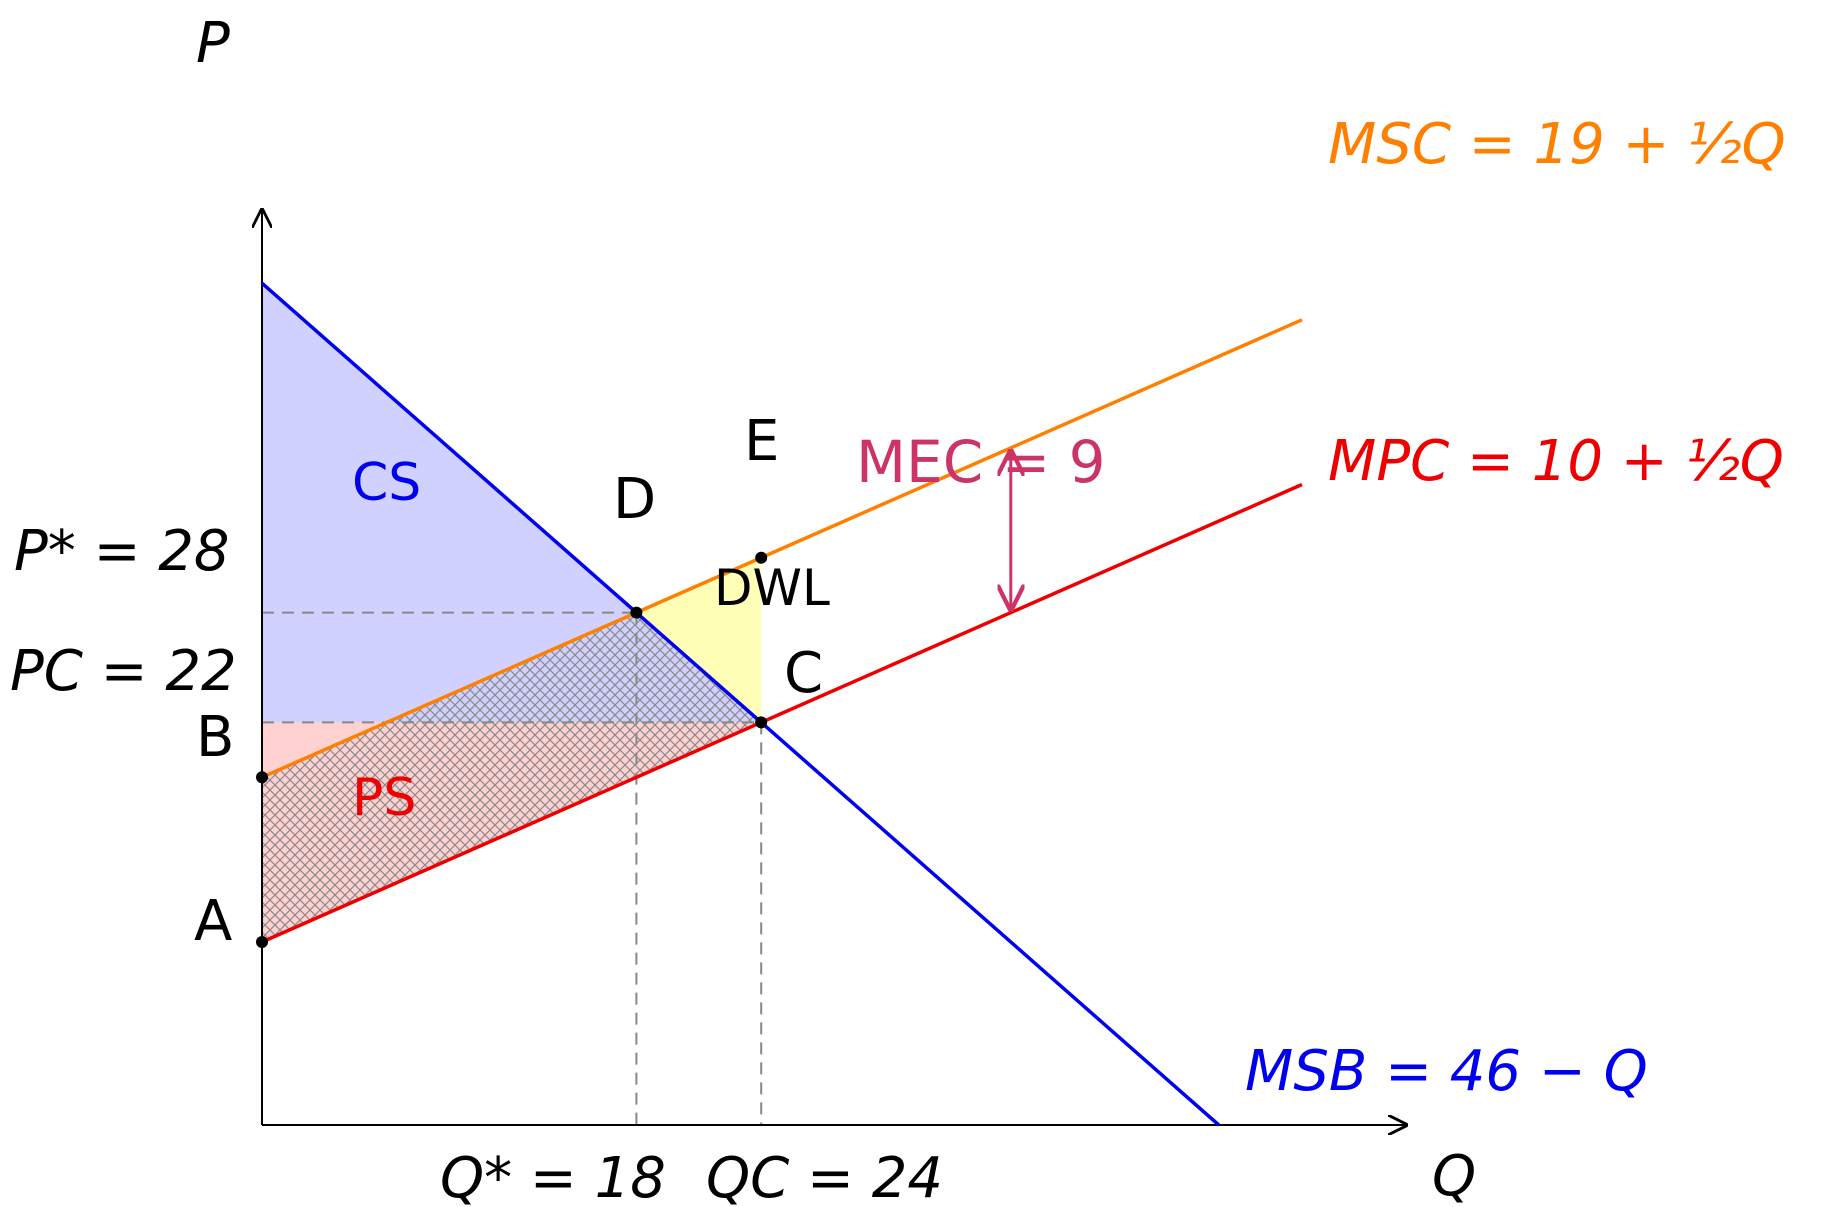  I want to click on msc-label: MSC = 19 + ½Q, so click(1557, 144).